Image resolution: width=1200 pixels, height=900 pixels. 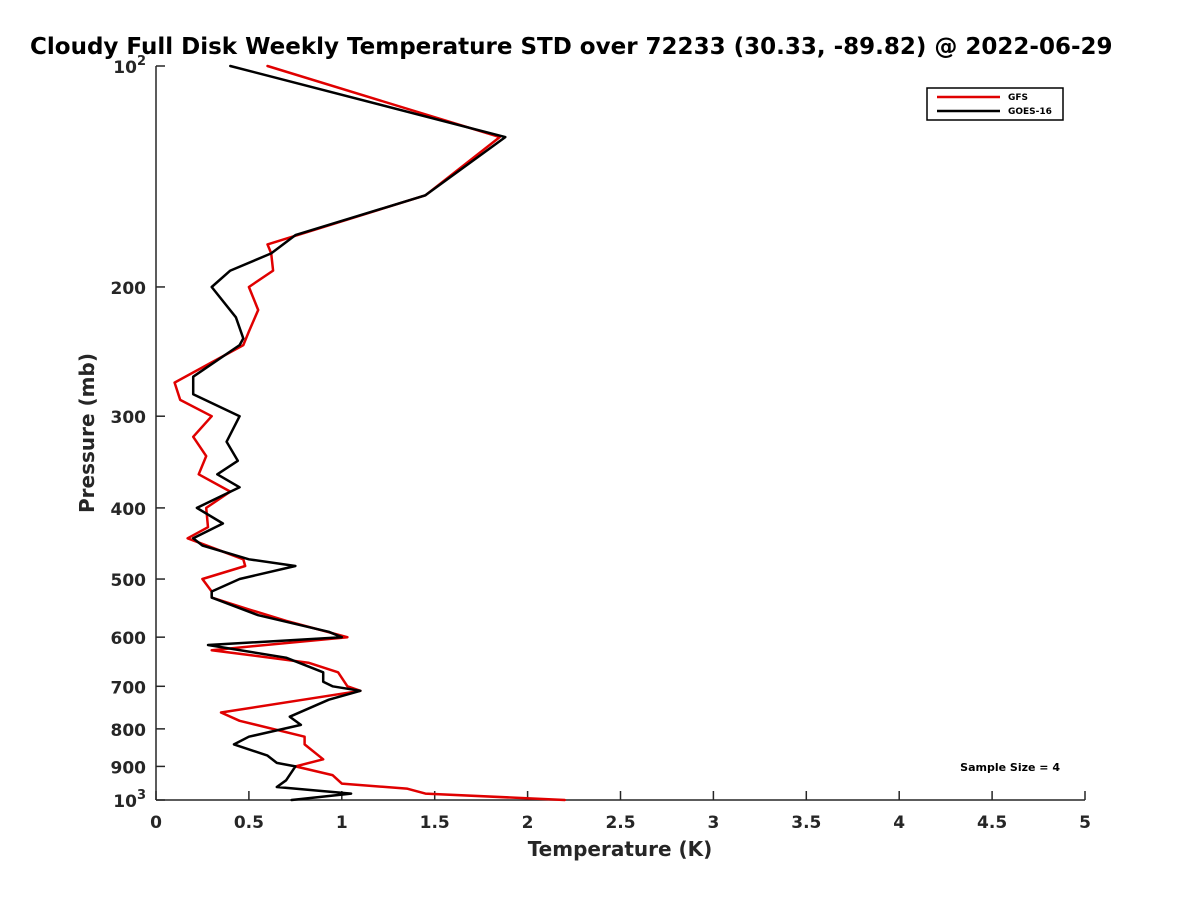 I want to click on y-tick-label: 200, so click(x=129, y=289).